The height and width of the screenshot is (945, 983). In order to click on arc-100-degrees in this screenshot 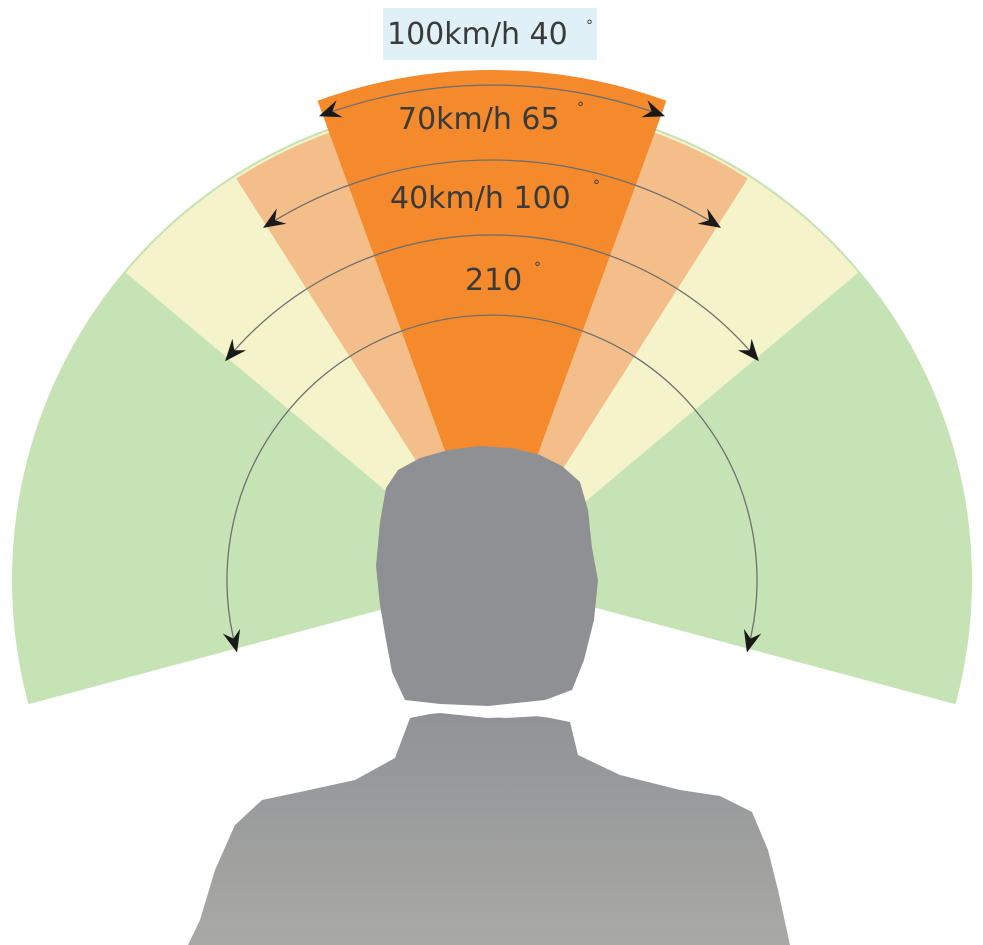, I will do `click(492, 296)`.